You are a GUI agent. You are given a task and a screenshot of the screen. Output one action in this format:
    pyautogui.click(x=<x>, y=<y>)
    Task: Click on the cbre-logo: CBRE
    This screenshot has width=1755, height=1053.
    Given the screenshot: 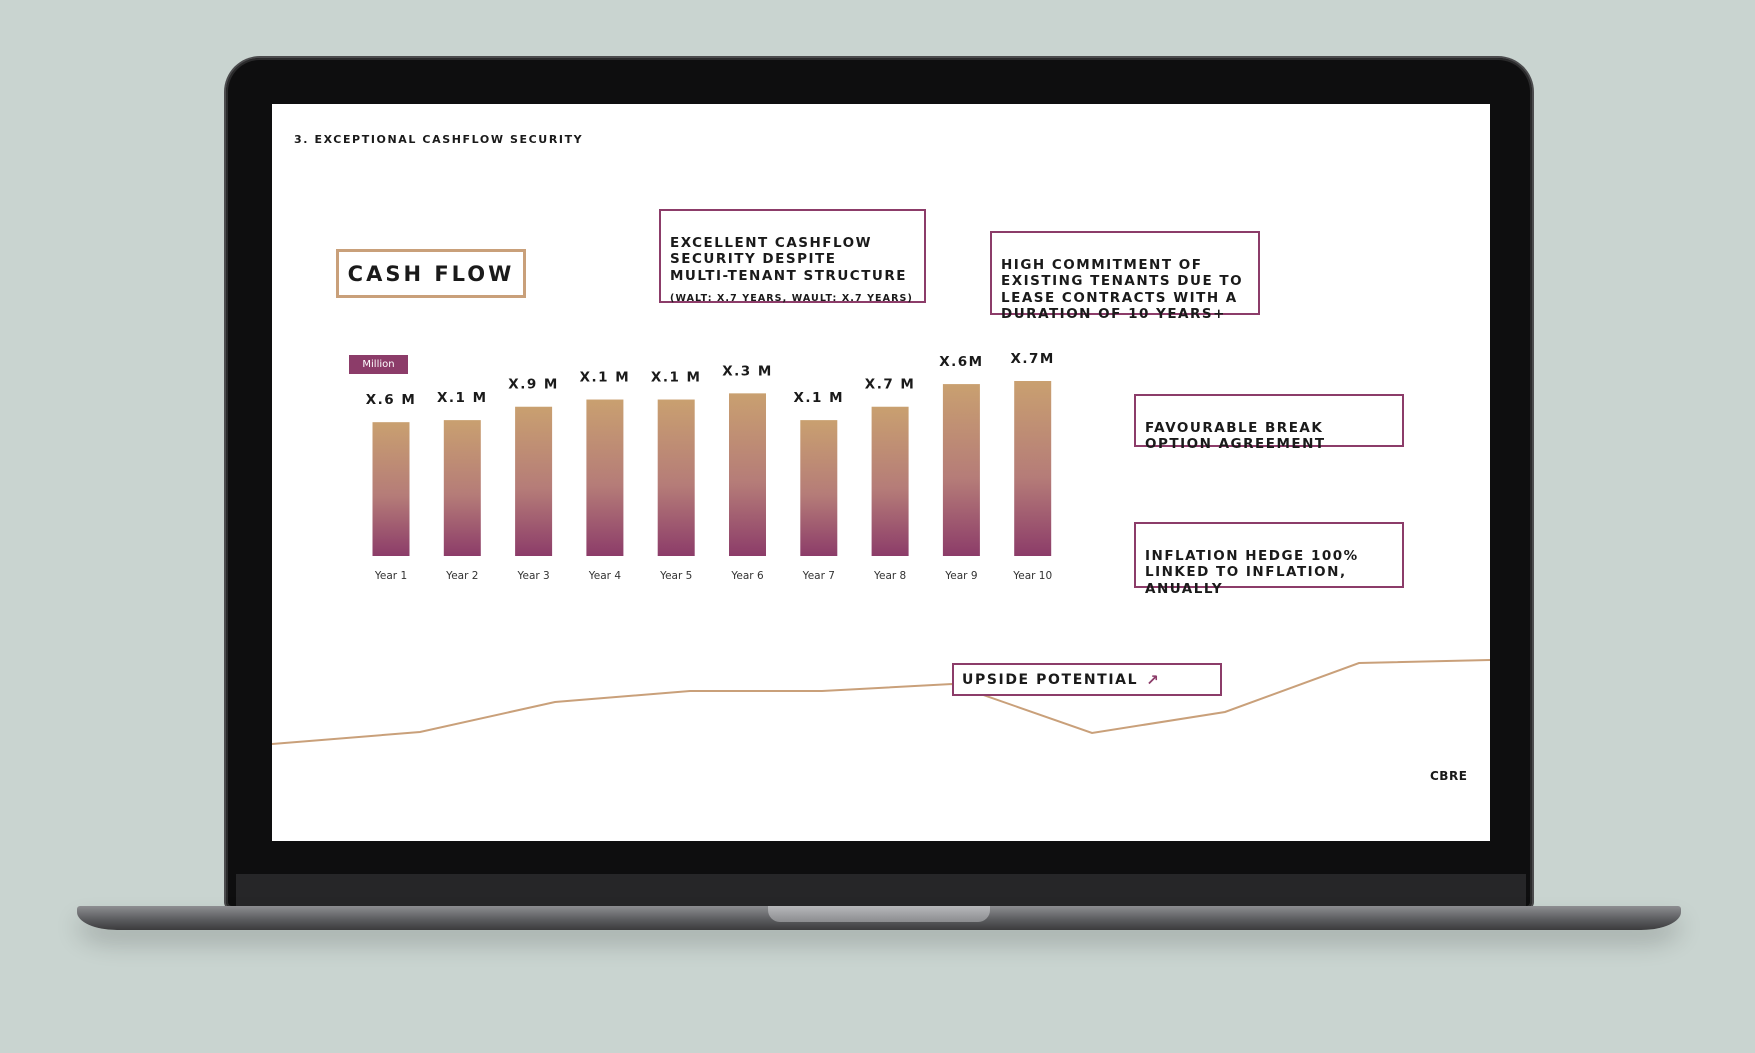 What is the action you would take?
    pyautogui.click(x=1449, y=776)
    